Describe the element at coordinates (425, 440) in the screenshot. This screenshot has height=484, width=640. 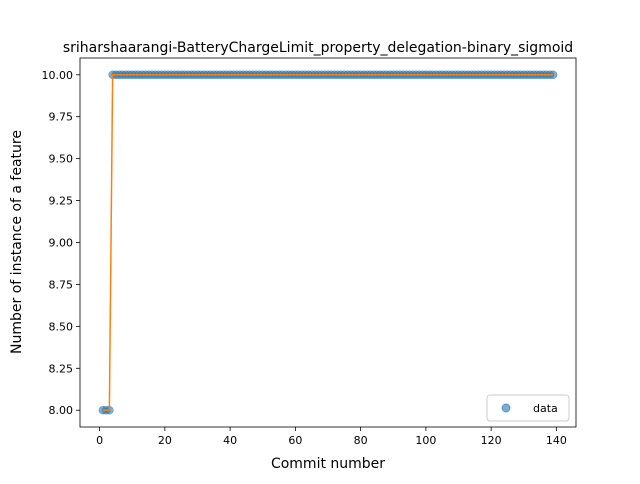
I see `x-tick-label: 100` at that location.